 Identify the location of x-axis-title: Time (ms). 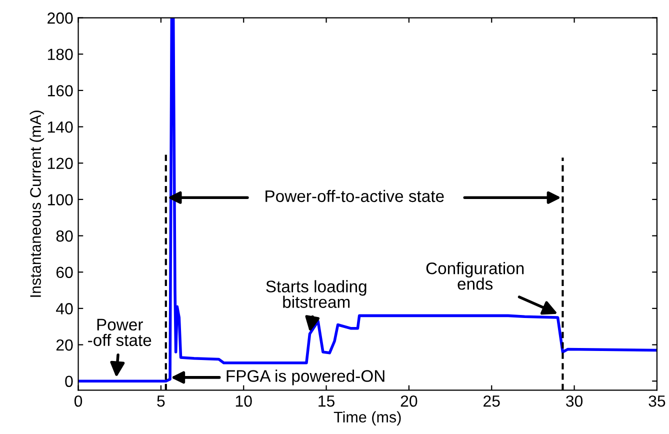
(367, 418).